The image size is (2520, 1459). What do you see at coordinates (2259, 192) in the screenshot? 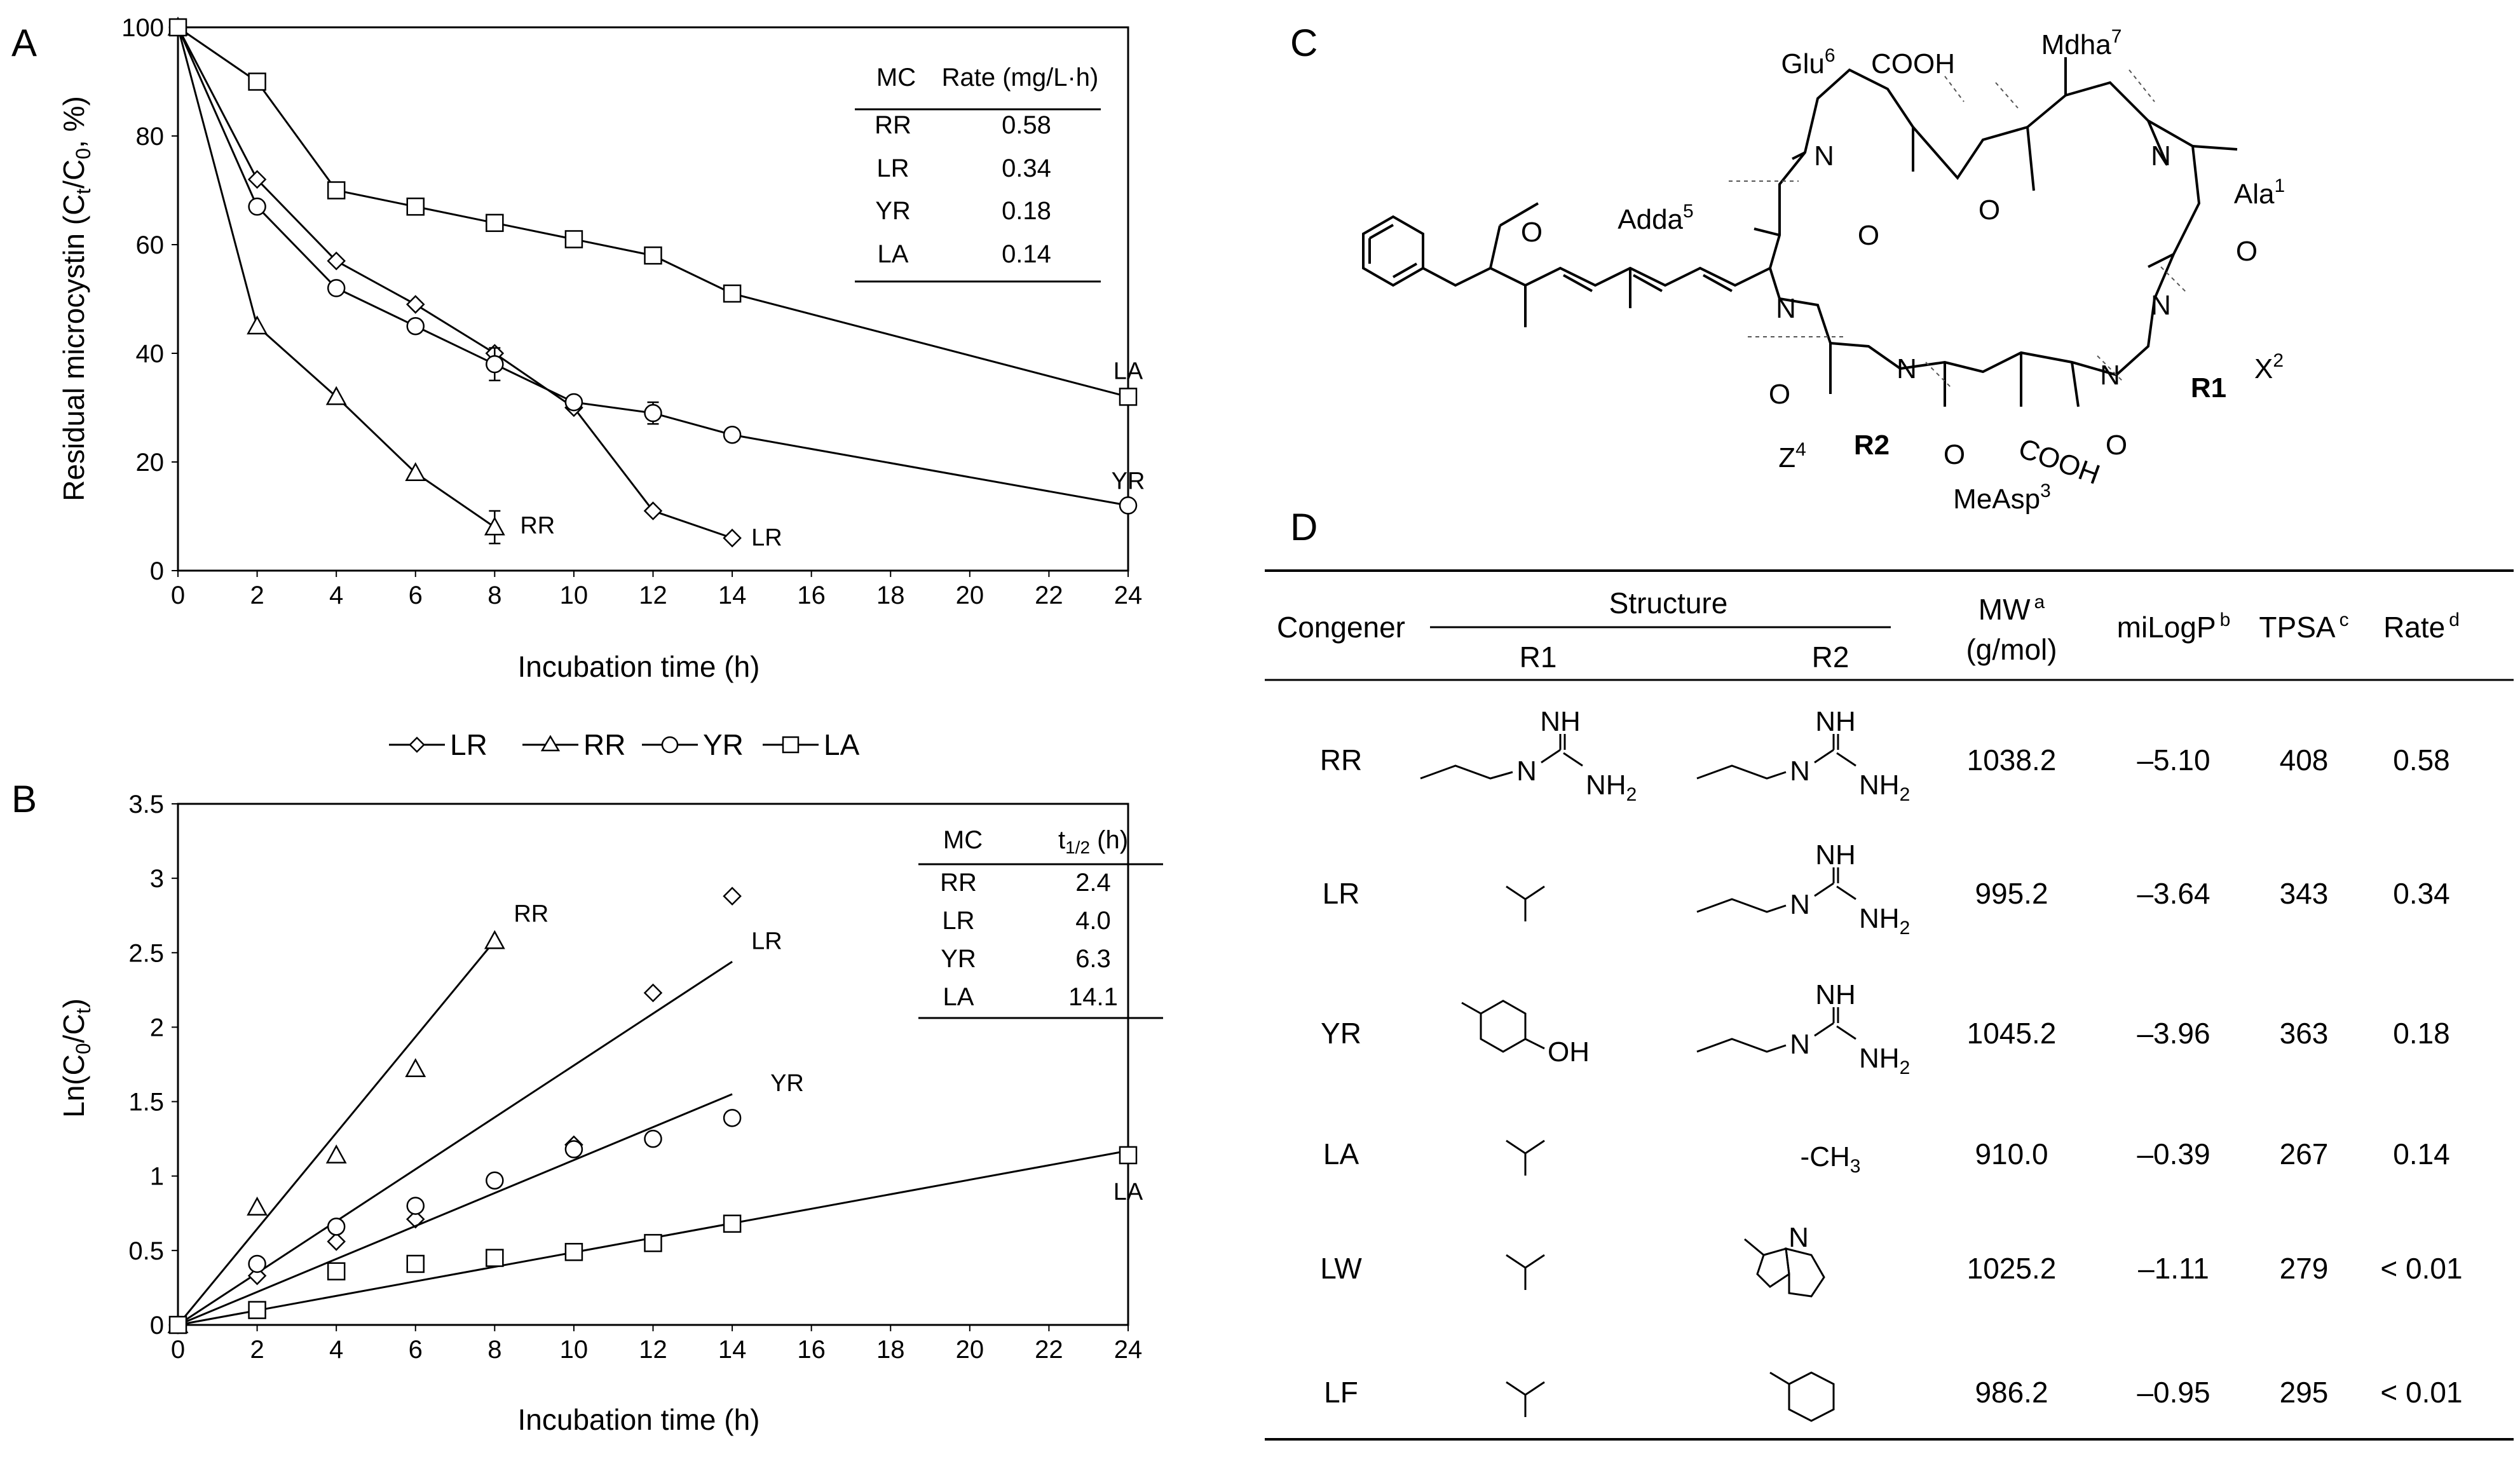
I see `label-ala: Ala1` at bounding box center [2259, 192].